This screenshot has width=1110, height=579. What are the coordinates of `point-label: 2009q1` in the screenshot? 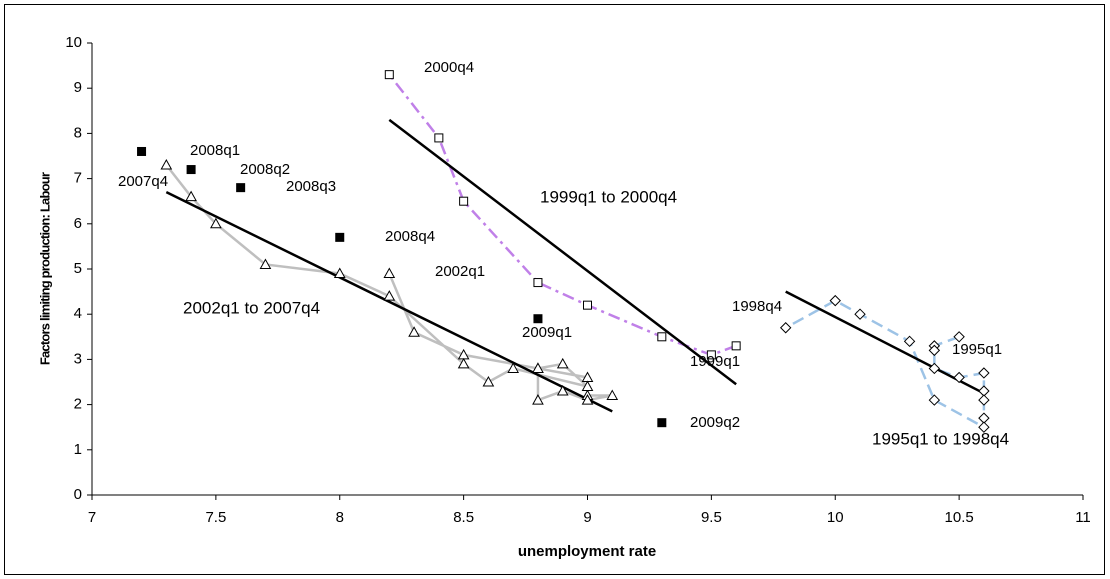 It's located at (547, 332).